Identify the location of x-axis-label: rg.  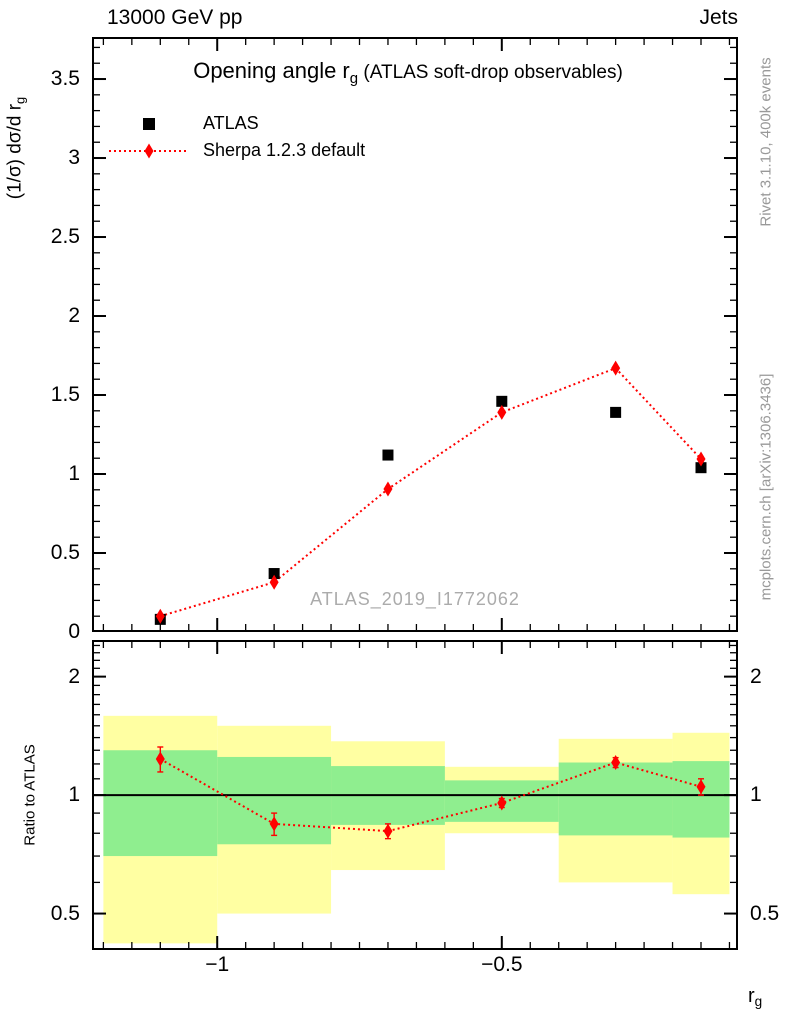
(755, 997).